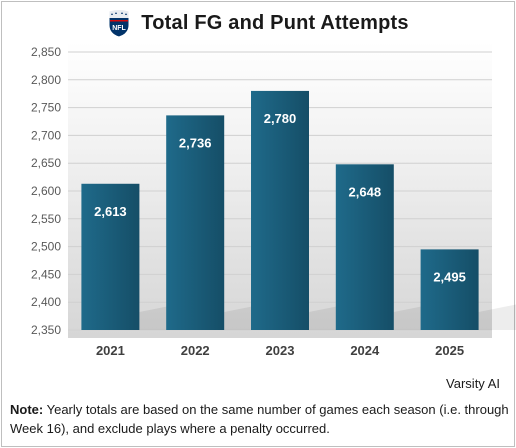  I want to click on y-tick-label: 2,700, so click(46, 135).